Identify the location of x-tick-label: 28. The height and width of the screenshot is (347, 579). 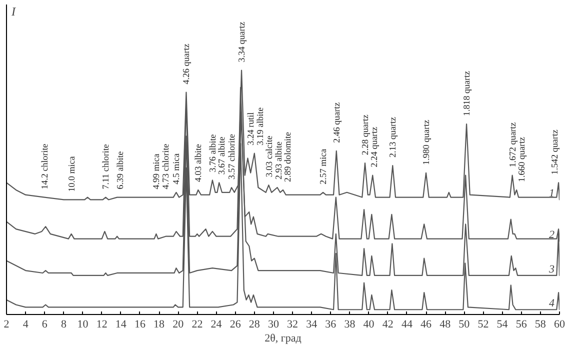
(254, 324).